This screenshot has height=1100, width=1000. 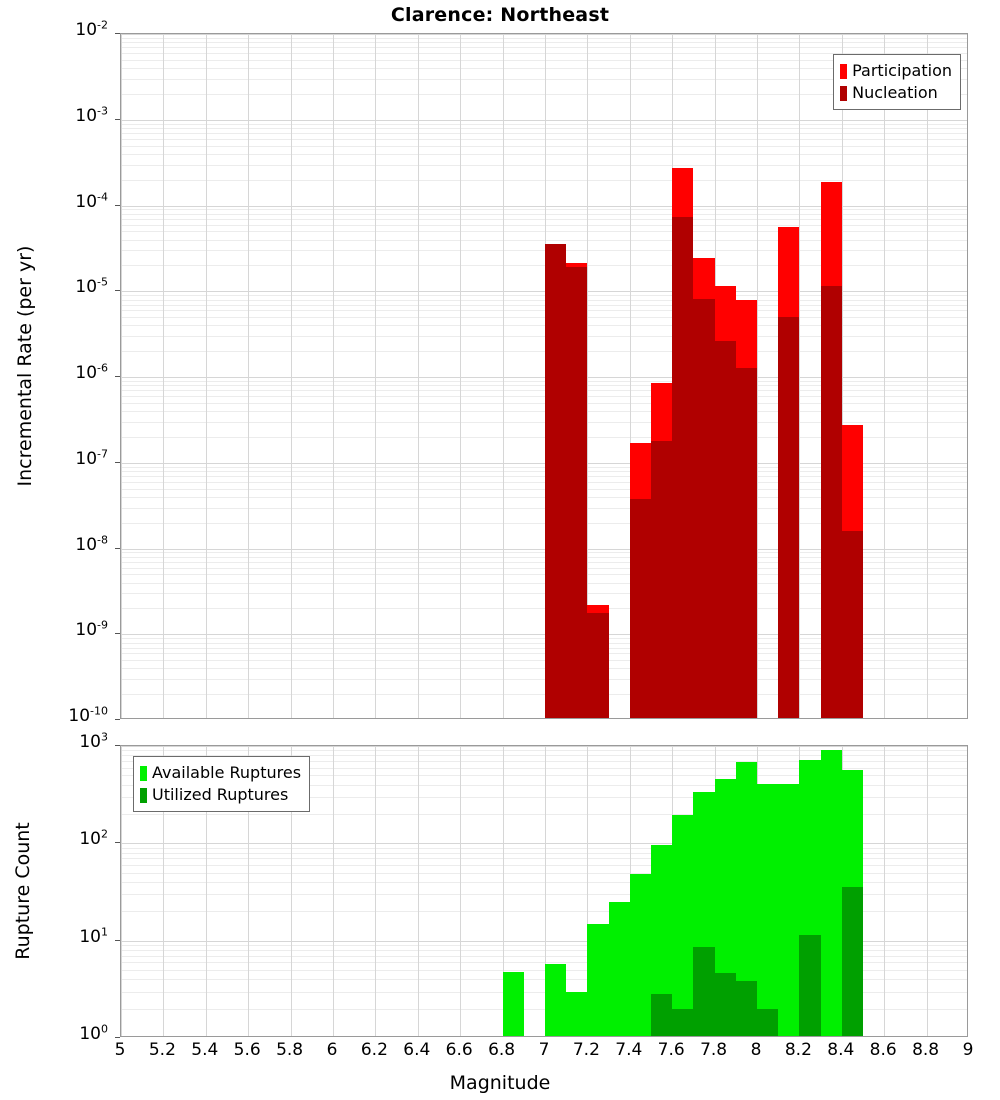 What do you see at coordinates (220, 795) in the screenshot?
I see `legend-item-utilized-ruptures: Utilized Ruptures` at bounding box center [220, 795].